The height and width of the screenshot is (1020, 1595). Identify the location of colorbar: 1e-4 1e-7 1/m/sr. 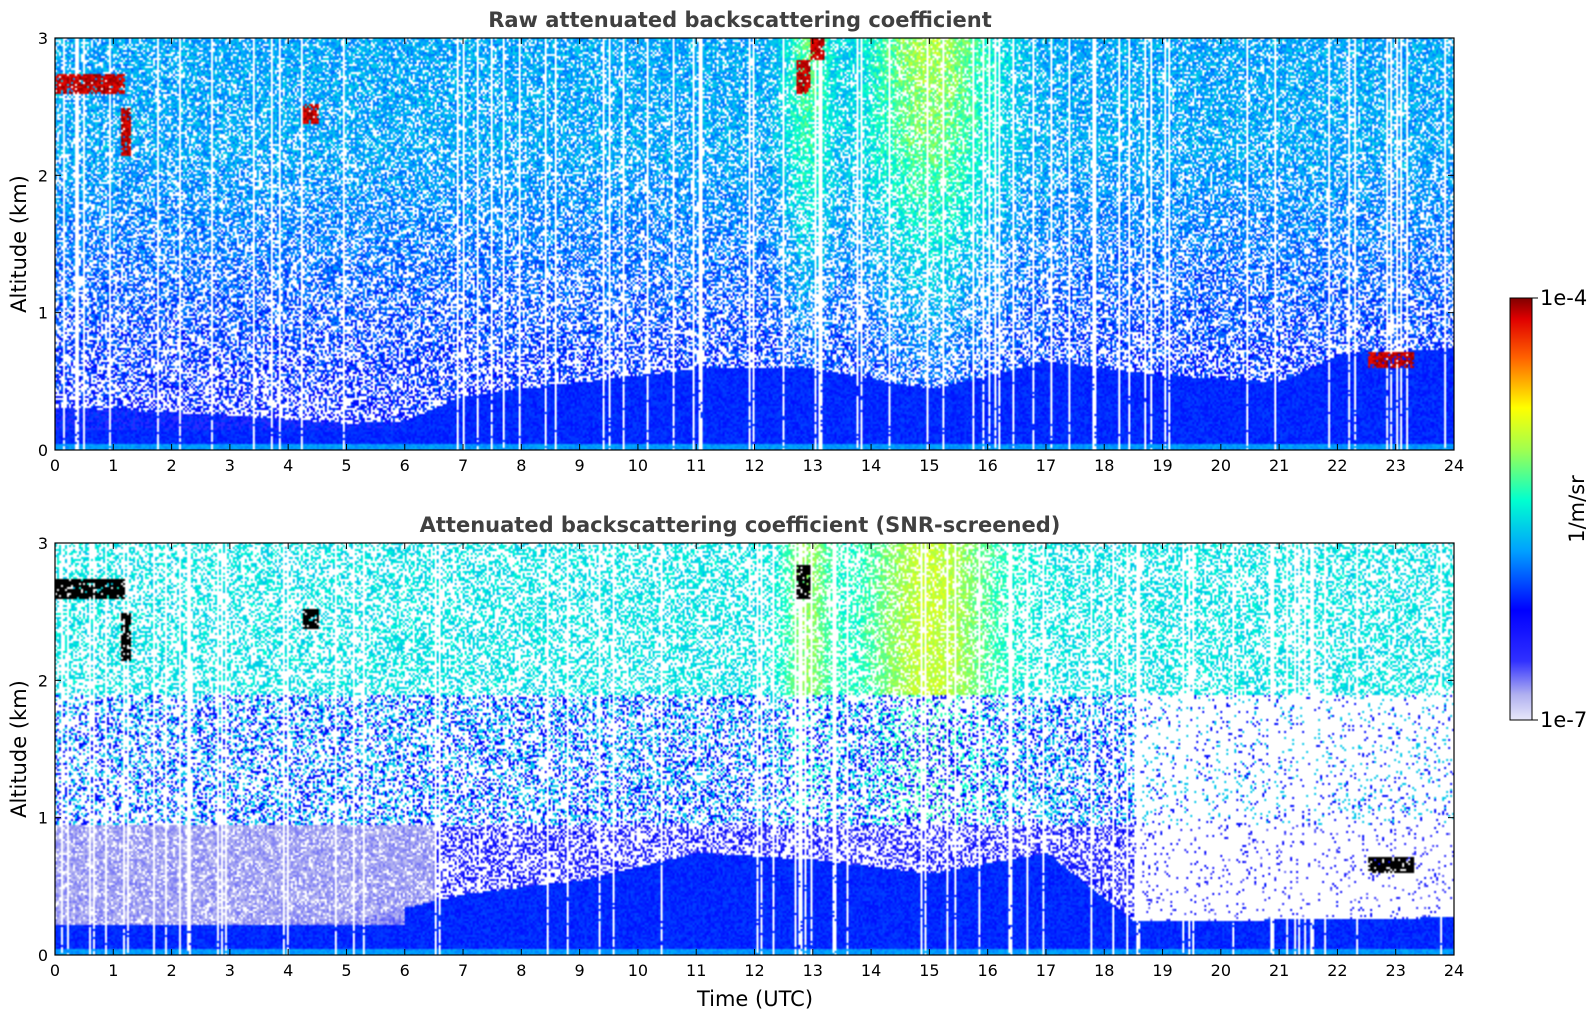
(1549, 509).